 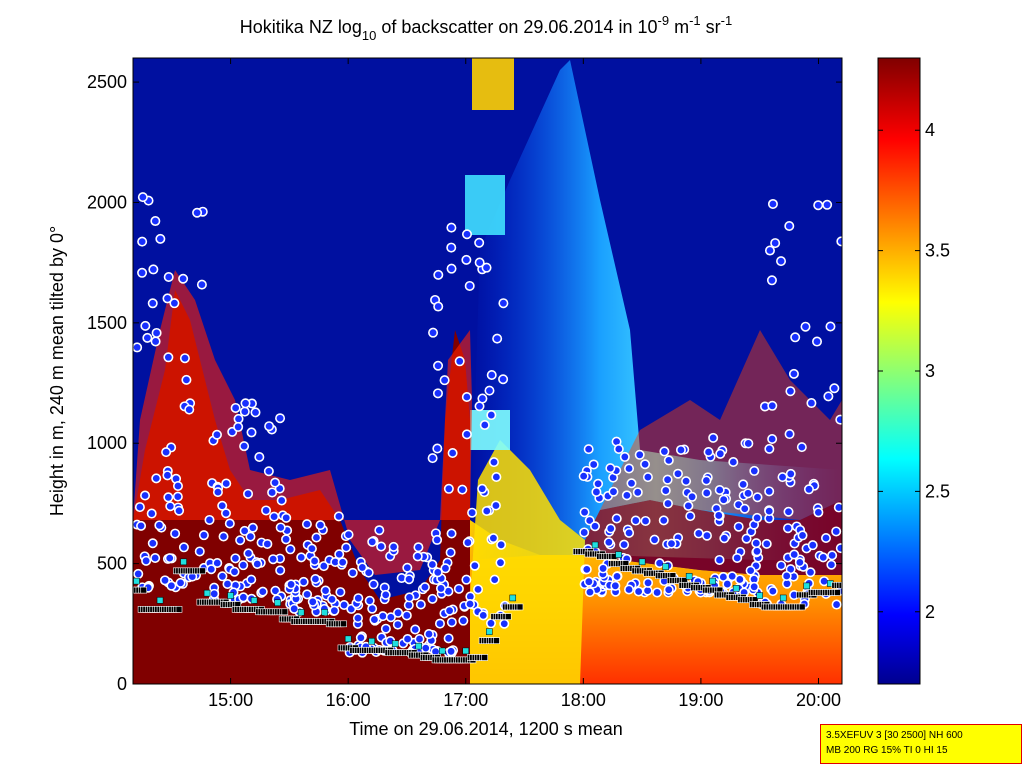 What do you see at coordinates (107, 82) in the screenshot?
I see `y-tick-label: 2500` at bounding box center [107, 82].